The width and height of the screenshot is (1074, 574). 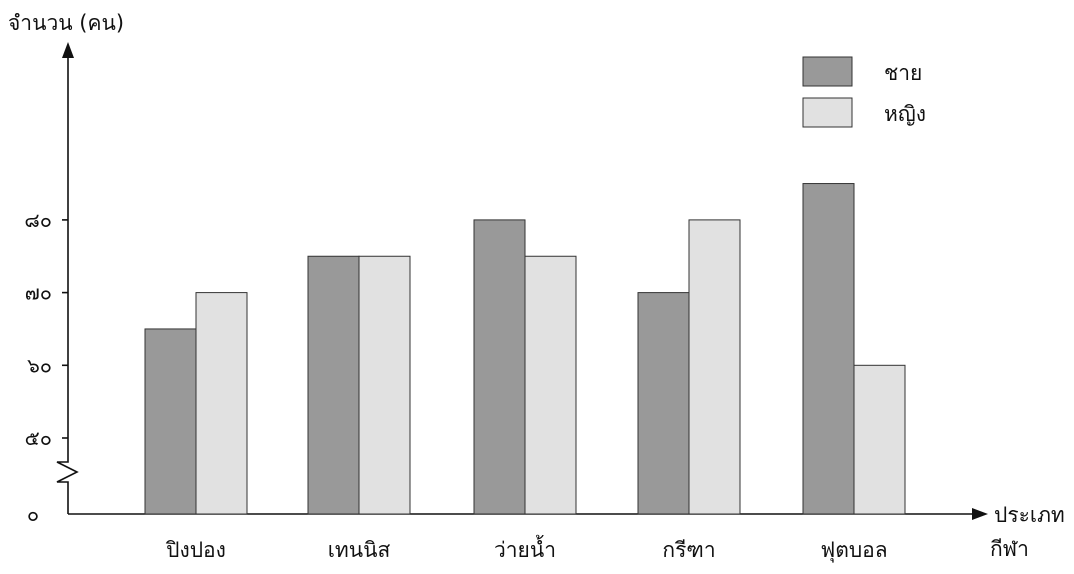 I want to click on legend-swatch-male, so click(x=827, y=71).